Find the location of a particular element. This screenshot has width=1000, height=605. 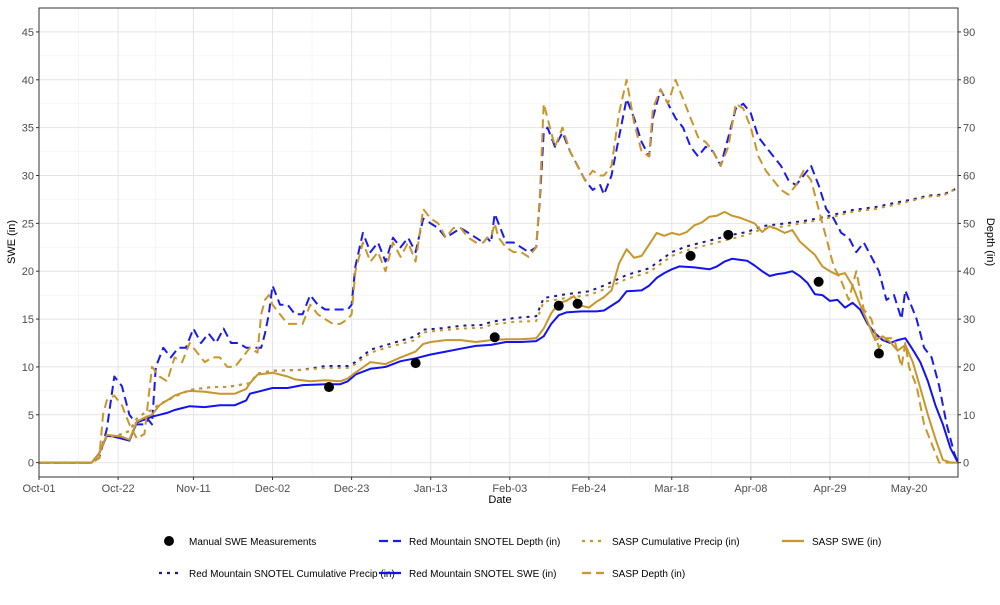

y-tick-label: 5 is located at coordinates (31, 416).